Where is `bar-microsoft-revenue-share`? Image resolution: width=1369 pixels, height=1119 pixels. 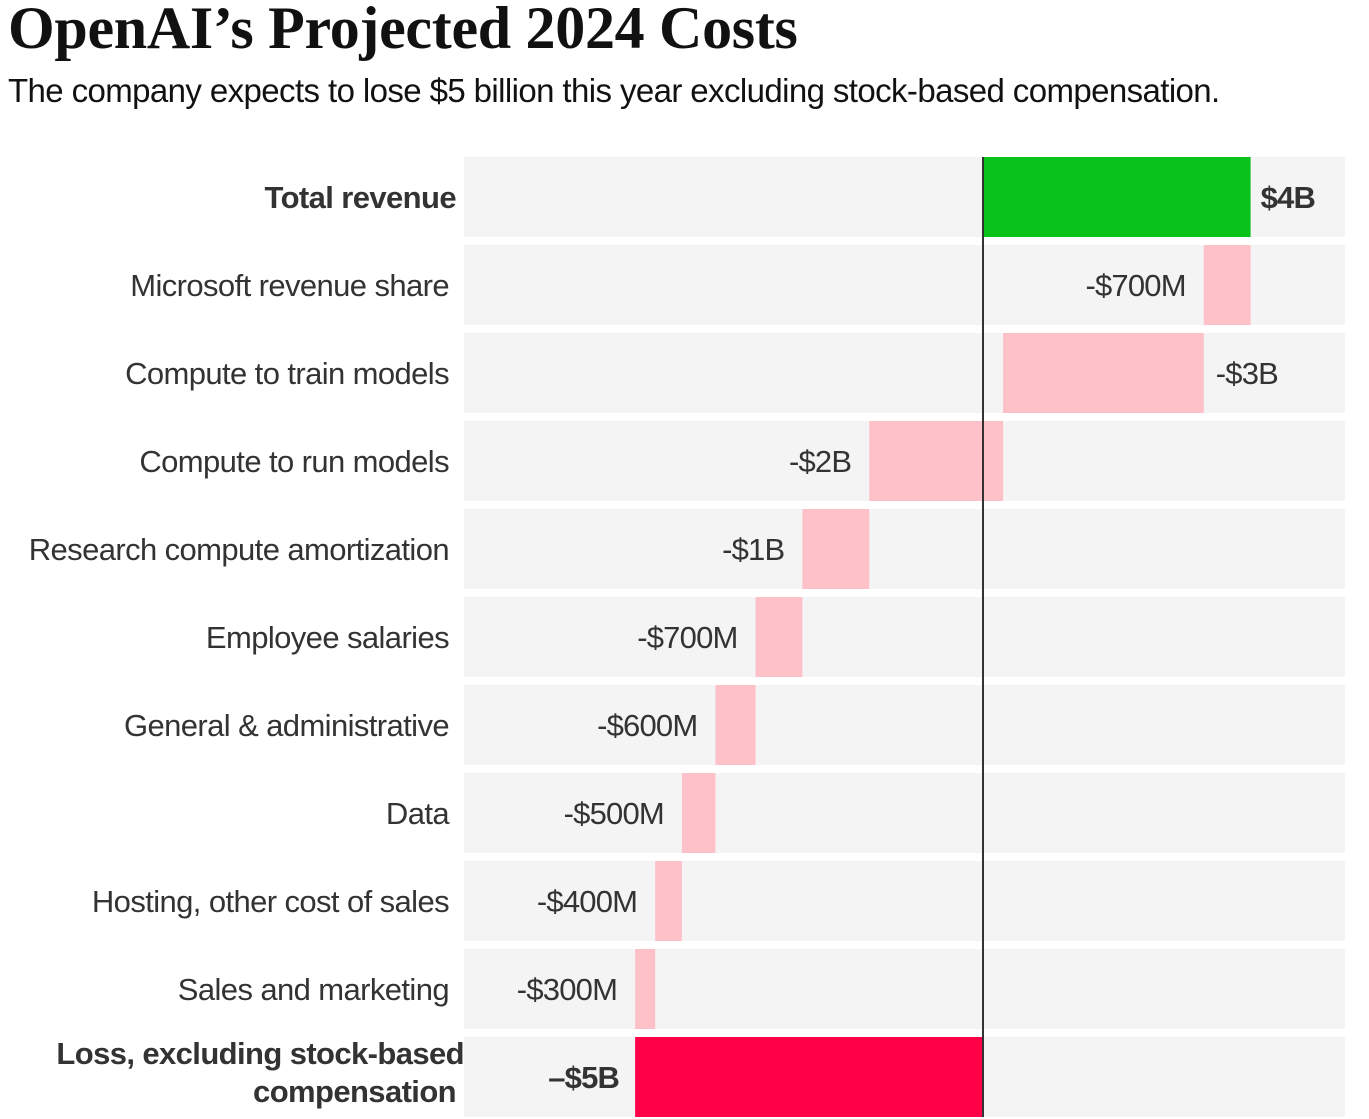
bar-microsoft-revenue-share is located at coordinates (1227, 285).